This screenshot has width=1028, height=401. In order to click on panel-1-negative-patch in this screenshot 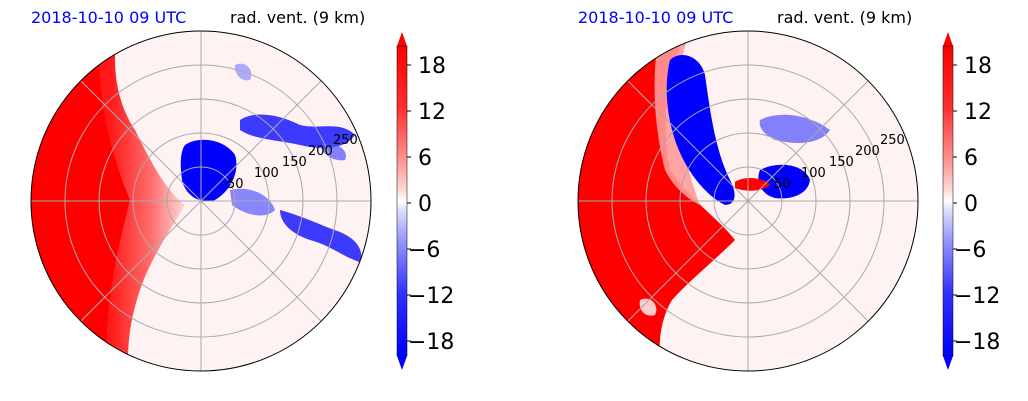, I will do `click(252, 202)`.